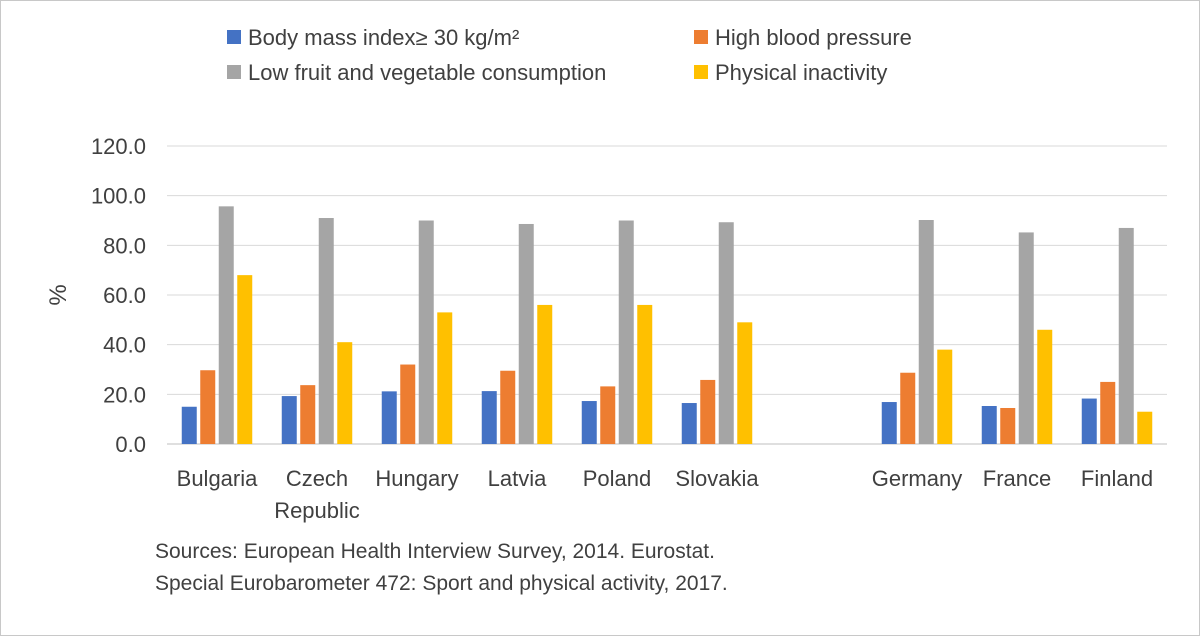  I want to click on x-category-label: Bulgaria, so click(217, 478).